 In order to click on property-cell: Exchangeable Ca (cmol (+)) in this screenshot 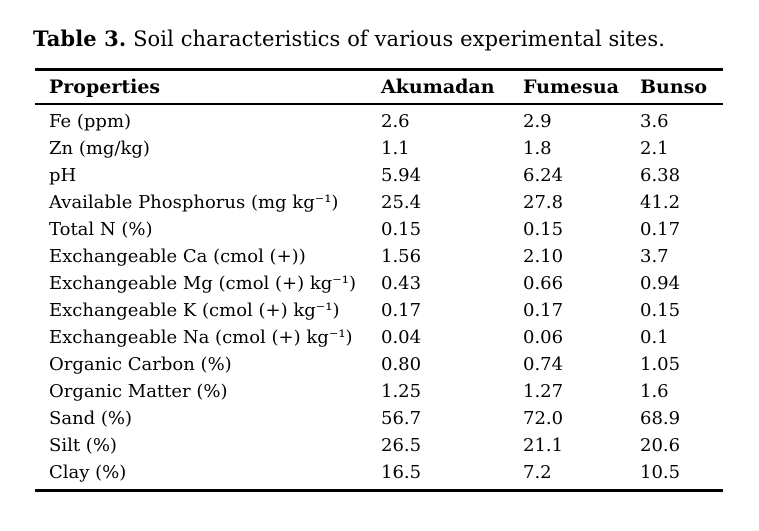, I will do `click(177, 256)`.